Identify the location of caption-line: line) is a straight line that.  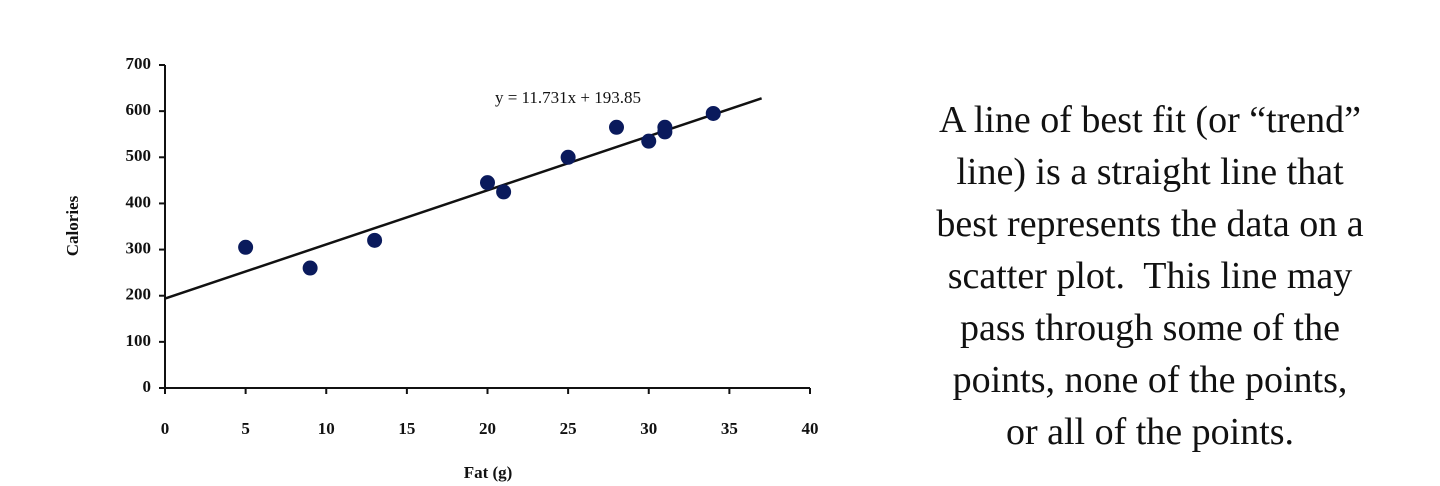
(1150, 172).